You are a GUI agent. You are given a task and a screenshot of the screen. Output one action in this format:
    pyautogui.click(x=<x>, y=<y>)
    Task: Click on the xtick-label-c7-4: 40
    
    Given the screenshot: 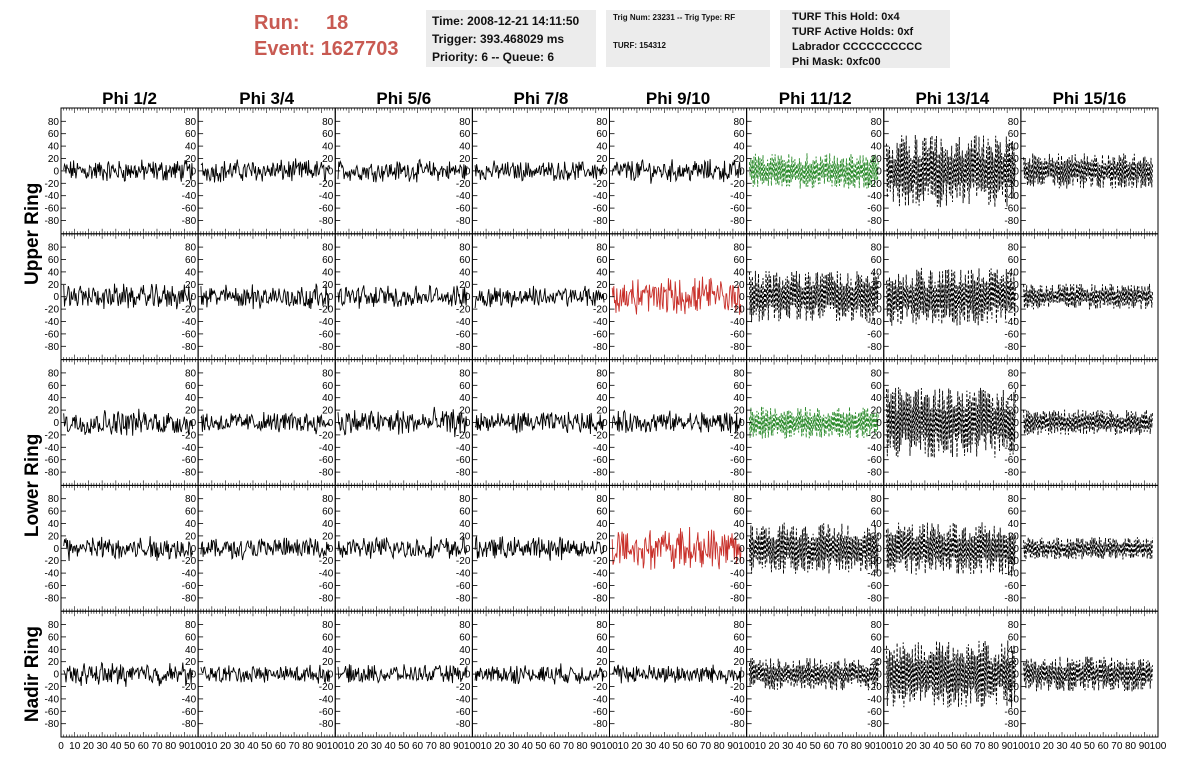 What is the action you would take?
    pyautogui.click(x=939, y=746)
    